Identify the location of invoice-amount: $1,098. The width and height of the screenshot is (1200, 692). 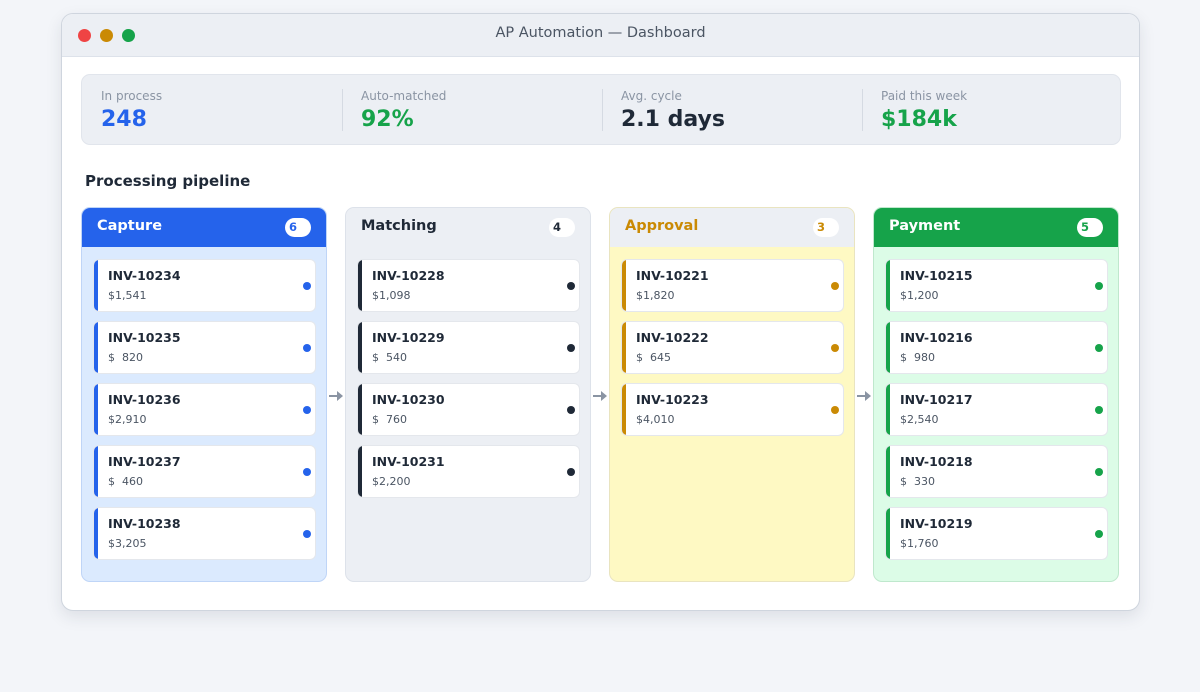
(391, 295).